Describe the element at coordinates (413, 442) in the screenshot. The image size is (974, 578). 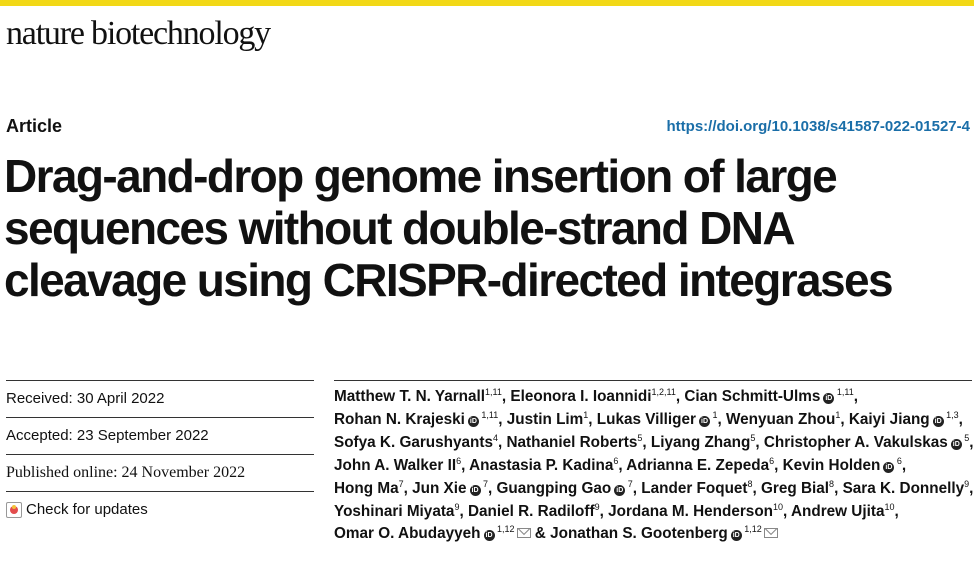
I see `author-name: Sofya K. Garushyants` at that location.